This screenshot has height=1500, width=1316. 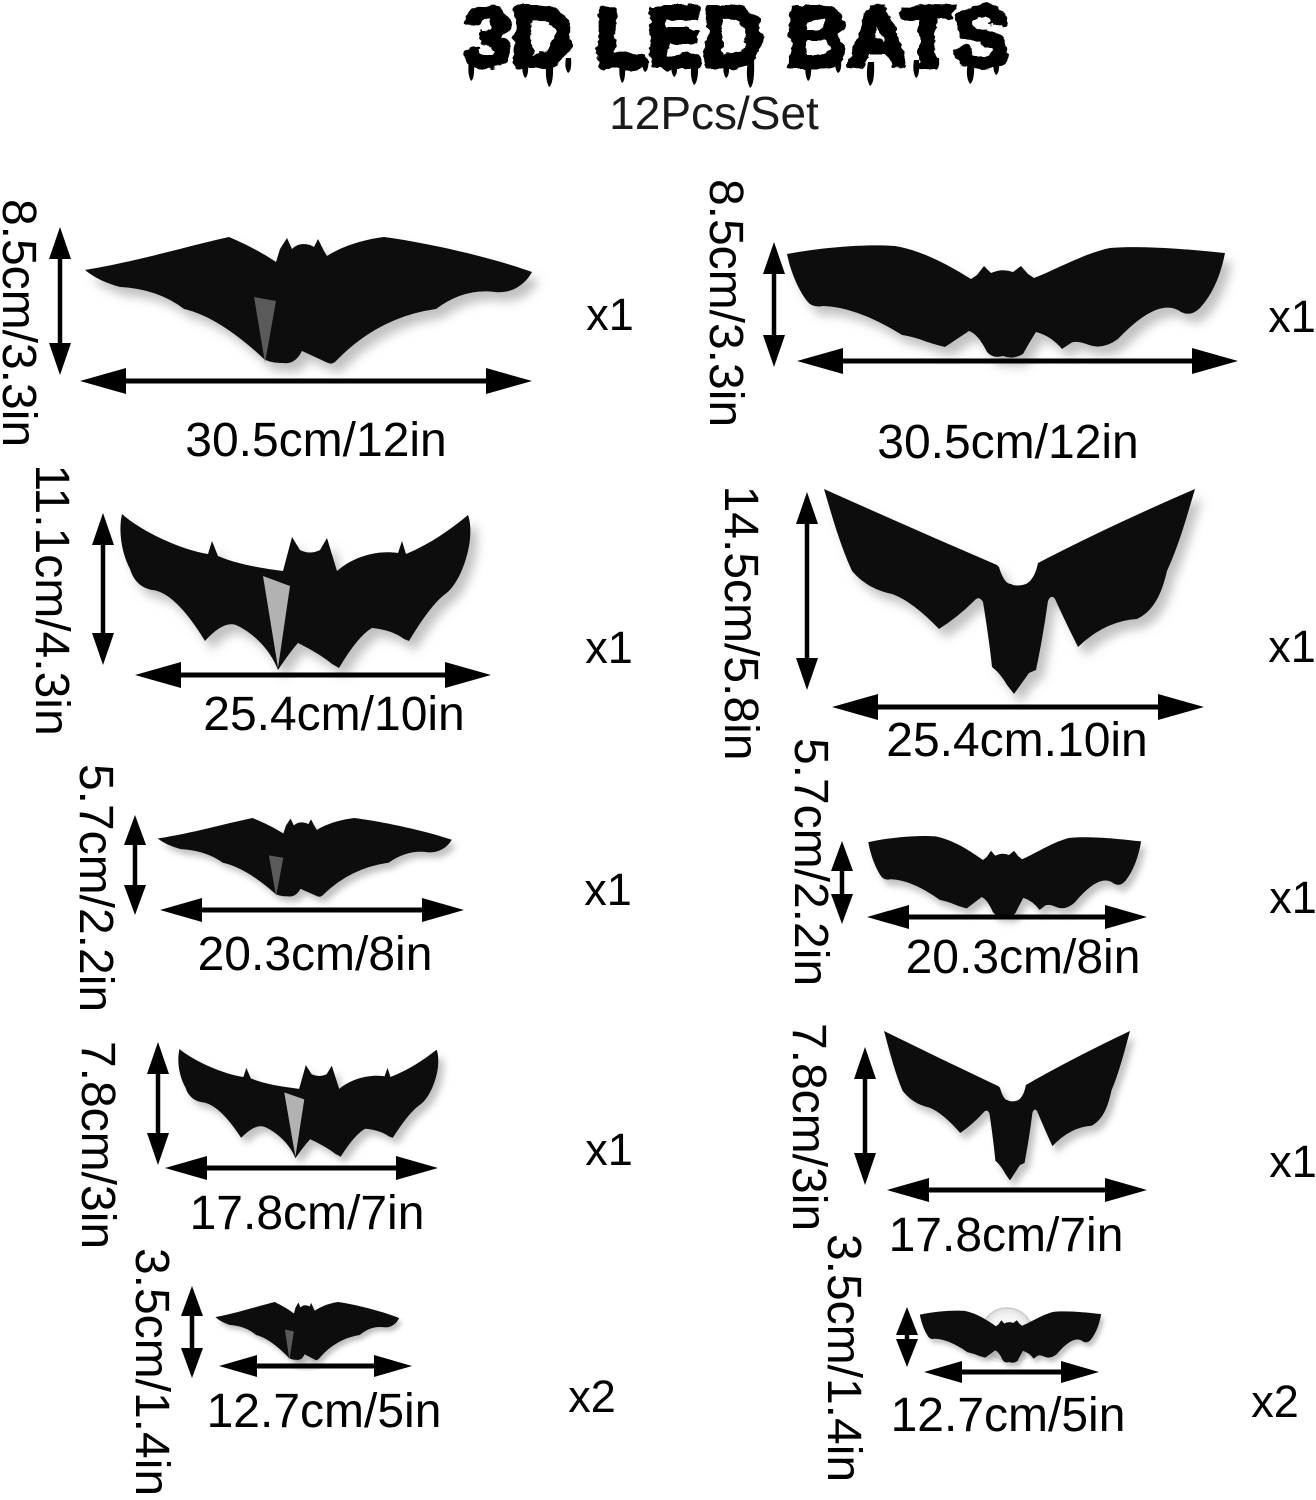 I want to click on svg-text: 11.1cm/4.3in, so click(x=51, y=599).